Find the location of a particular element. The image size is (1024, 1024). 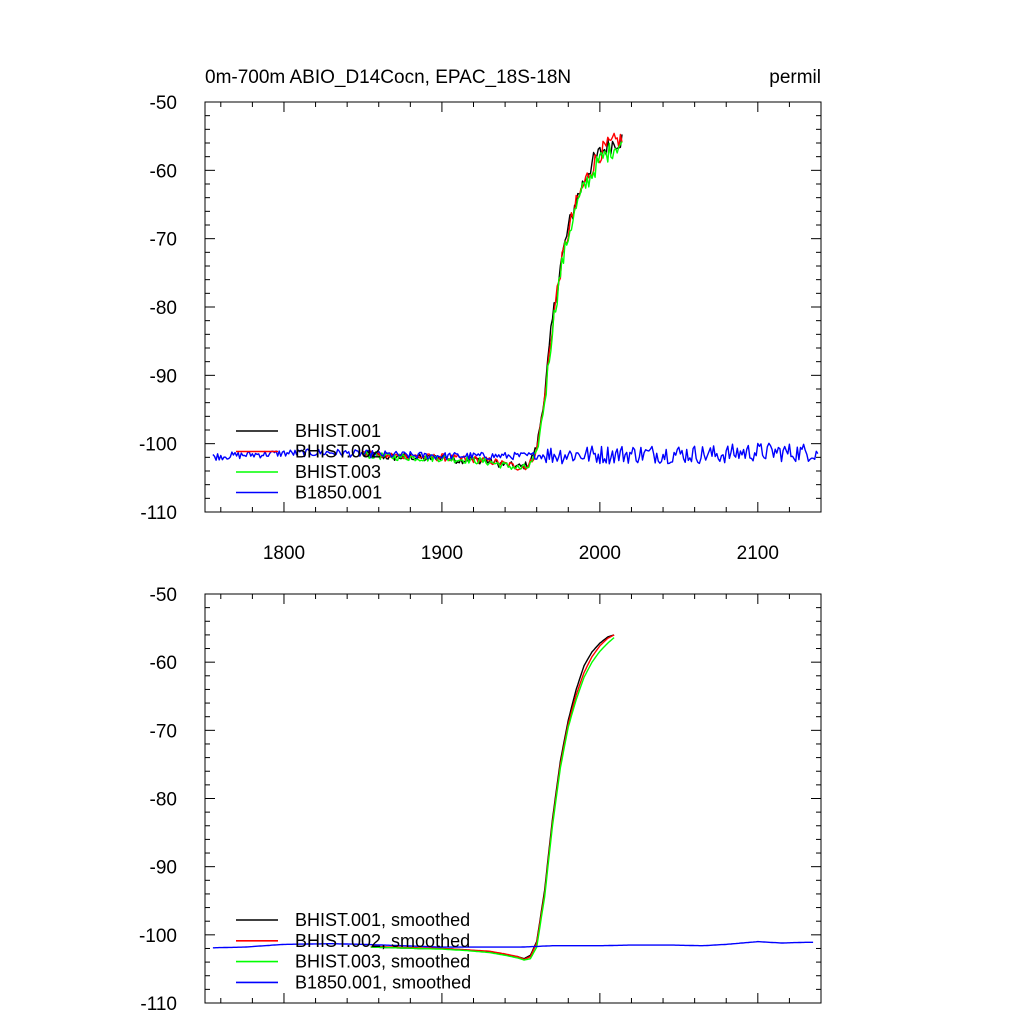

legend-label: B1850.001 is located at coordinates (338, 493).